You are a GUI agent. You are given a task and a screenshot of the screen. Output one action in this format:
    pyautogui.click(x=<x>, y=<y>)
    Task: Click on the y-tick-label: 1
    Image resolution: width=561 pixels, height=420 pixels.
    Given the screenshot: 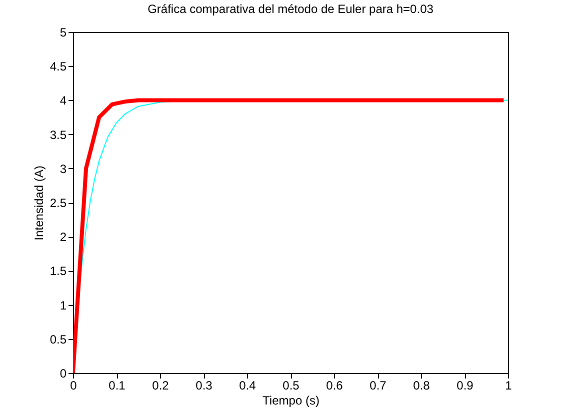 What is the action you would take?
    pyautogui.click(x=63, y=305)
    